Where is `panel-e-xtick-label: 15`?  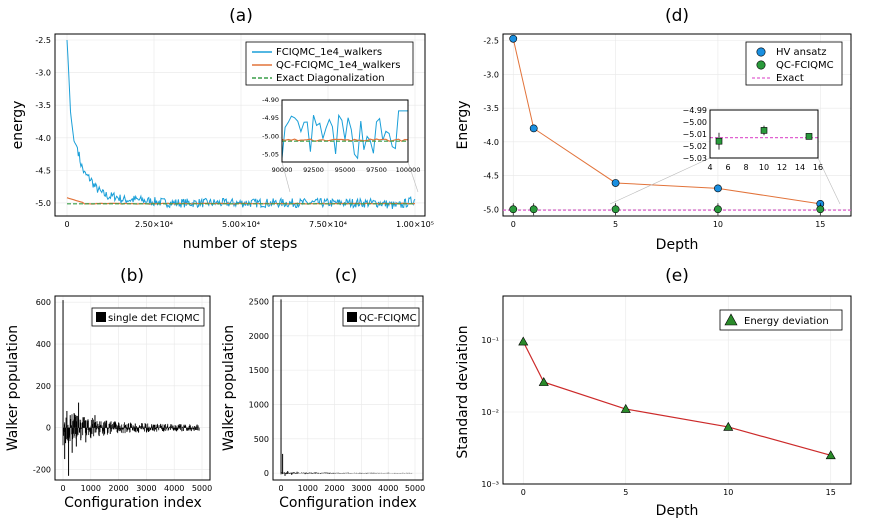 panel-e-xtick-label: 15 is located at coordinates (831, 492).